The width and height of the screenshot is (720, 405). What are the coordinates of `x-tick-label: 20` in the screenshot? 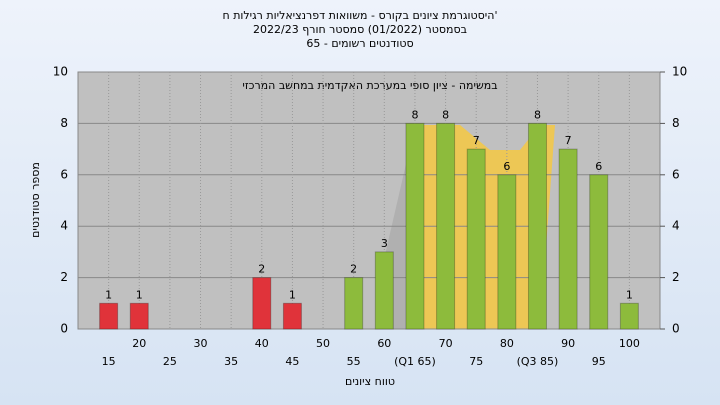 It's located at (139, 343).